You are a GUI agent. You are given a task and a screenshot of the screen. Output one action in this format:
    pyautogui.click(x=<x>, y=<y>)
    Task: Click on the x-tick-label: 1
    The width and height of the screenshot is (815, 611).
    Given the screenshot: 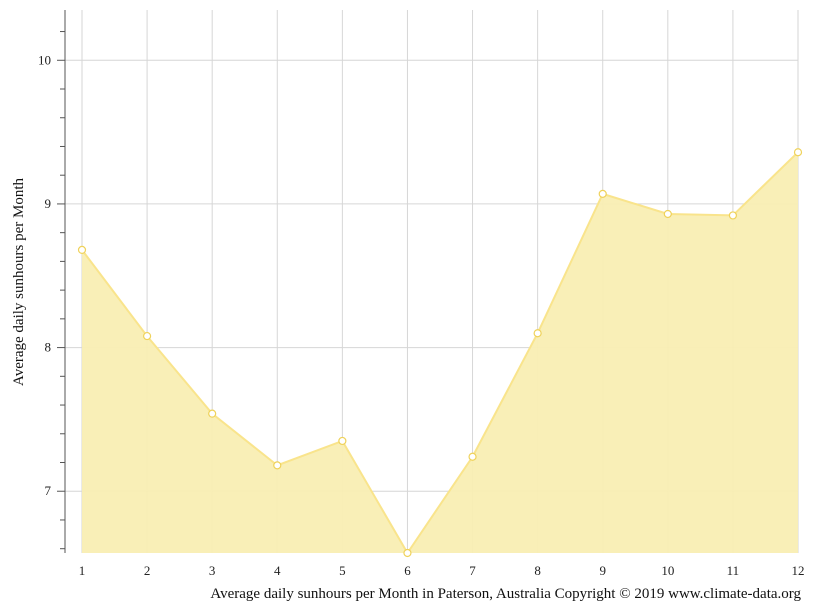 What is the action you would take?
    pyautogui.click(x=82, y=570)
    